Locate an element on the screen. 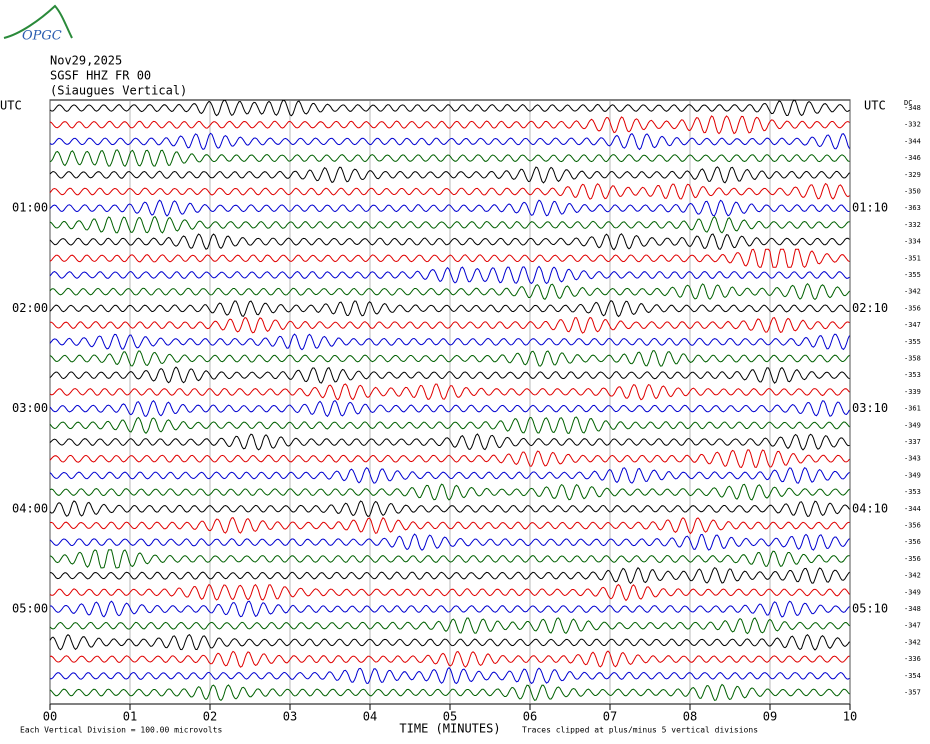 The height and width of the screenshot is (744, 930). offset-label: -358 is located at coordinates (912, 359).